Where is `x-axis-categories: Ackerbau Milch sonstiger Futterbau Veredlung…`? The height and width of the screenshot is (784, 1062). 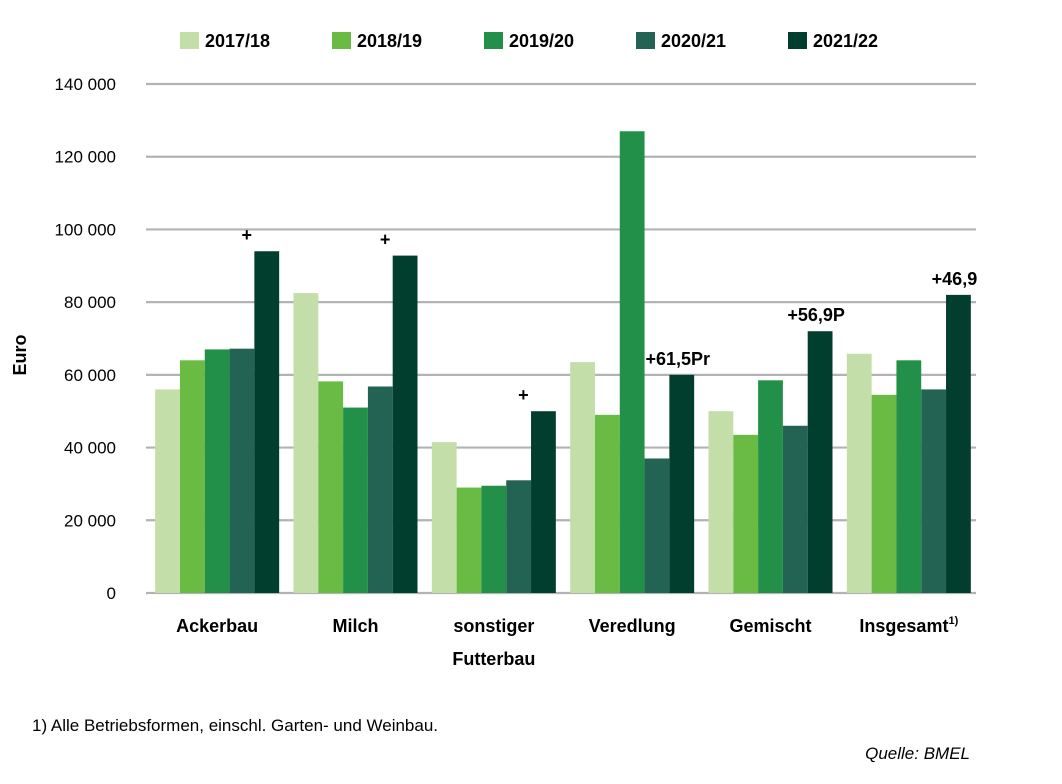 x-axis-categories: Ackerbau Milch sonstiger Futterbau Veredlung… is located at coordinates (567, 642).